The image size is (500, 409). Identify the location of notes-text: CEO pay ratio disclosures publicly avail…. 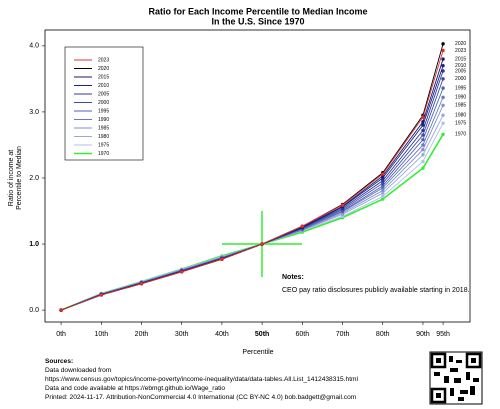
(376, 290).